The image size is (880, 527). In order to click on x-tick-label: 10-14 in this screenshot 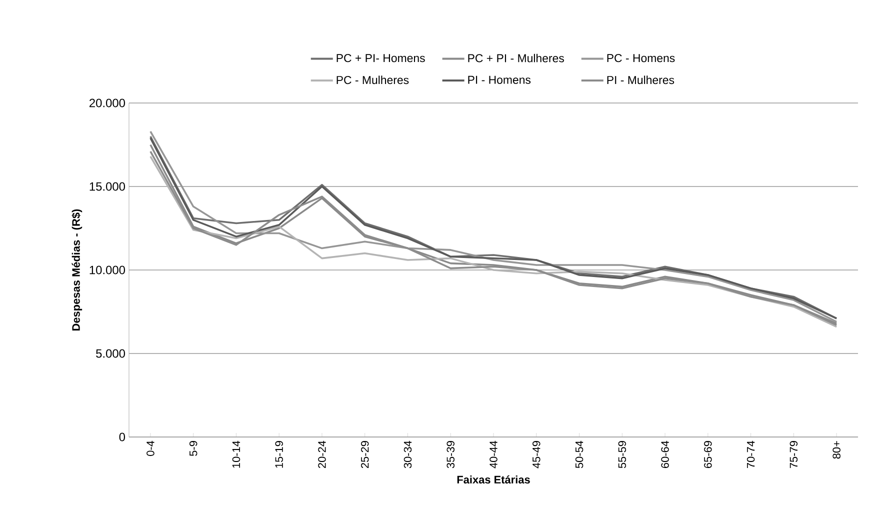, I will do `click(236, 454)`.